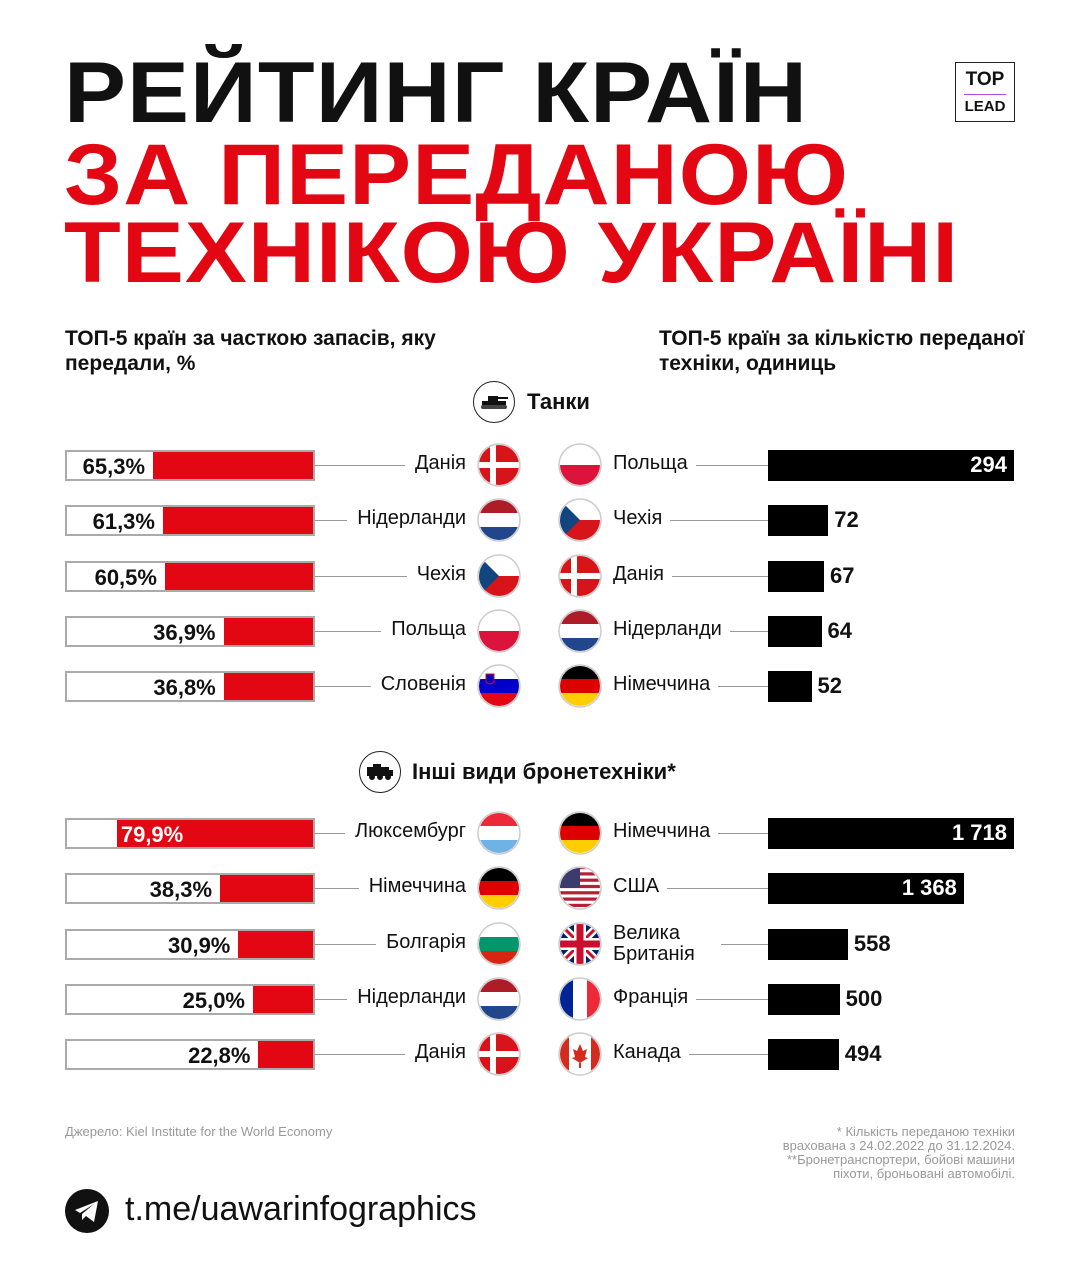 The width and height of the screenshot is (1080, 1280). Describe the element at coordinates (872, 943) in the screenshot. I see `count-value: 558` at that location.